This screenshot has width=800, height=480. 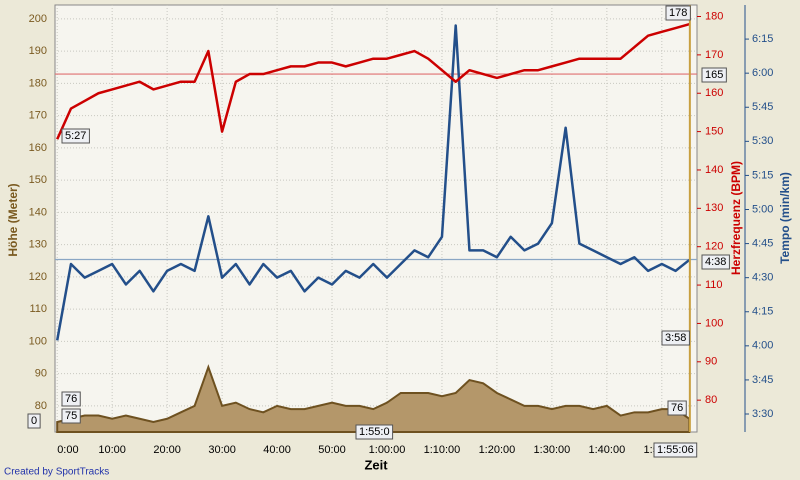 What do you see at coordinates (41, 374) in the screenshot?
I see `y-tick-label: 90` at bounding box center [41, 374].